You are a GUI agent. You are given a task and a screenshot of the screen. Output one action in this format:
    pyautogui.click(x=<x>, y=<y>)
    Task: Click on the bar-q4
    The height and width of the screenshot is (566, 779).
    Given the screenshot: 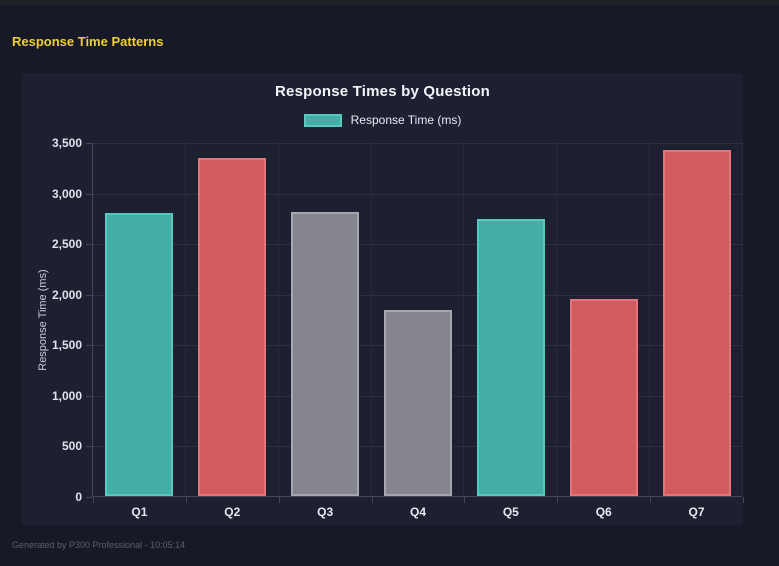 What is the action you would take?
    pyautogui.click(x=418, y=402)
    